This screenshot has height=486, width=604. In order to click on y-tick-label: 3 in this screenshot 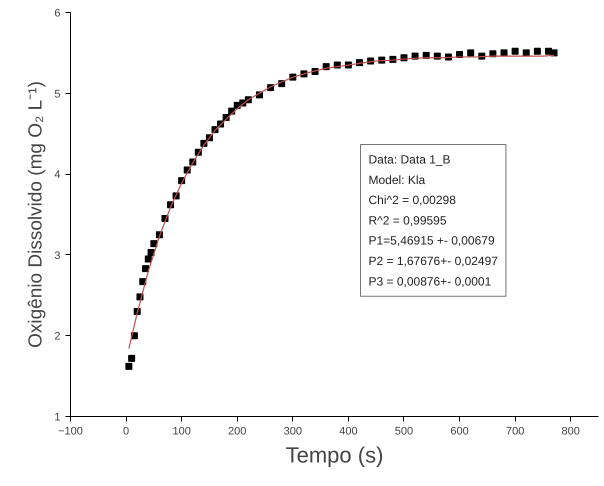, I will do `click(57, 256)`.